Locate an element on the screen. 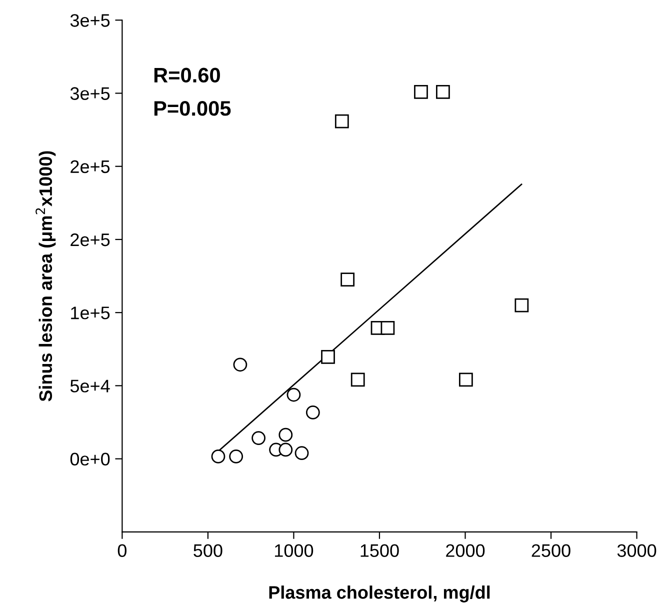  x-tick-label: 500 is located at coordinates (208, 550).